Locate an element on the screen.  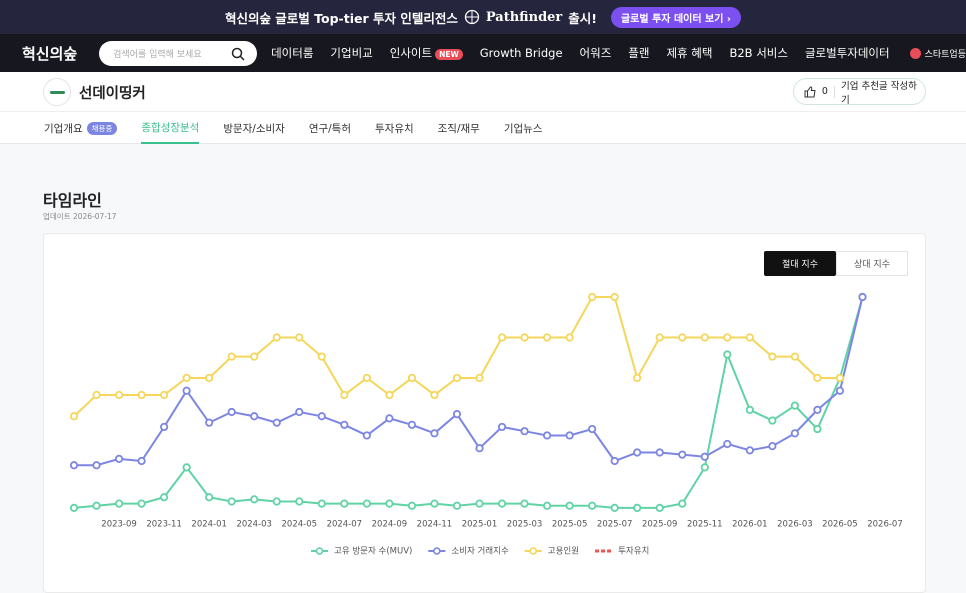
legend-label: 소비자 거래지수 is located at coordinates (480, 552).